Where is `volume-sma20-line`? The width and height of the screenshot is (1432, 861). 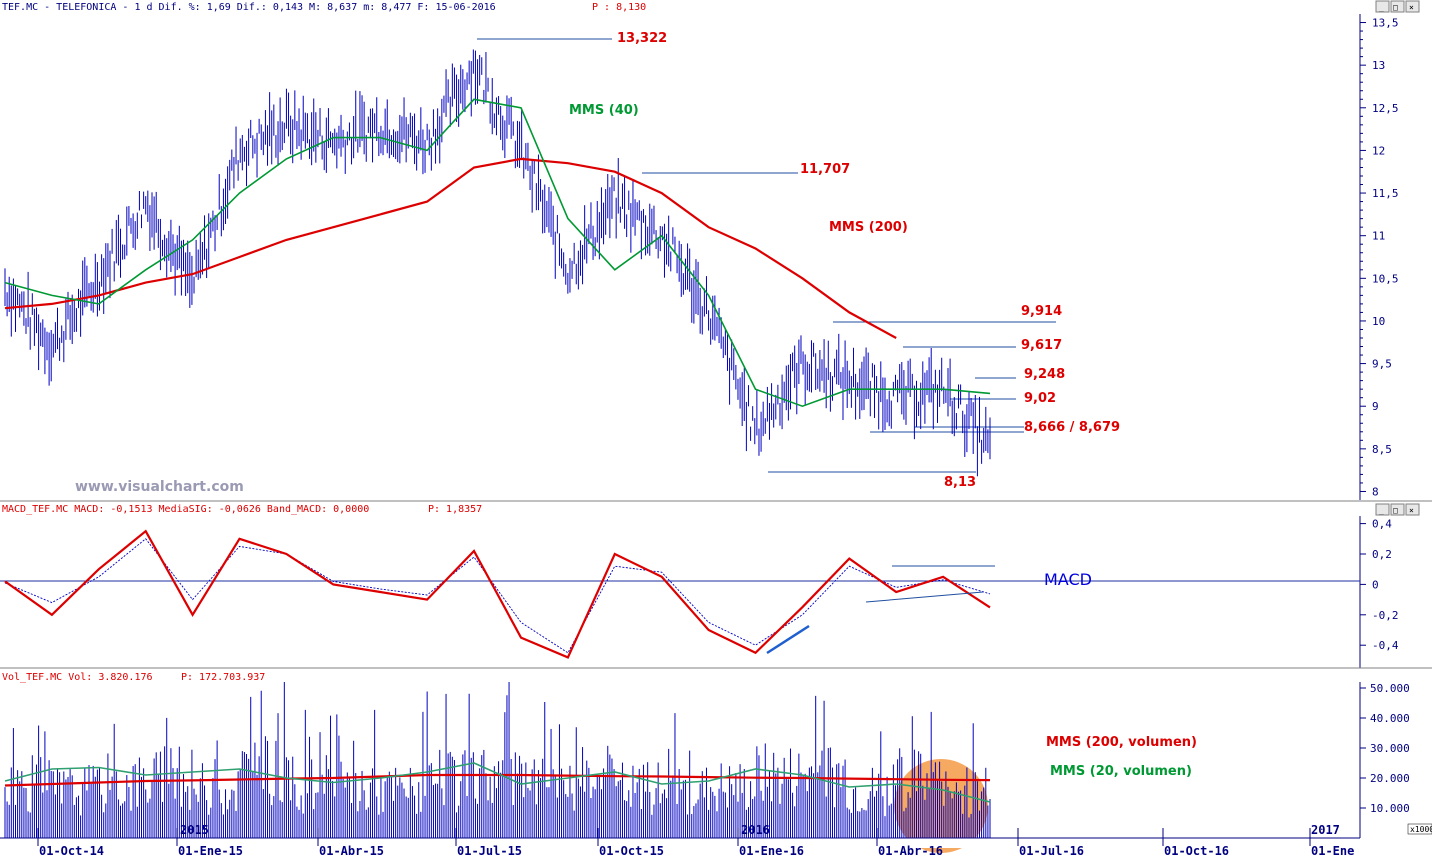 volume-sma20-line is located at coordinates (497, 782).